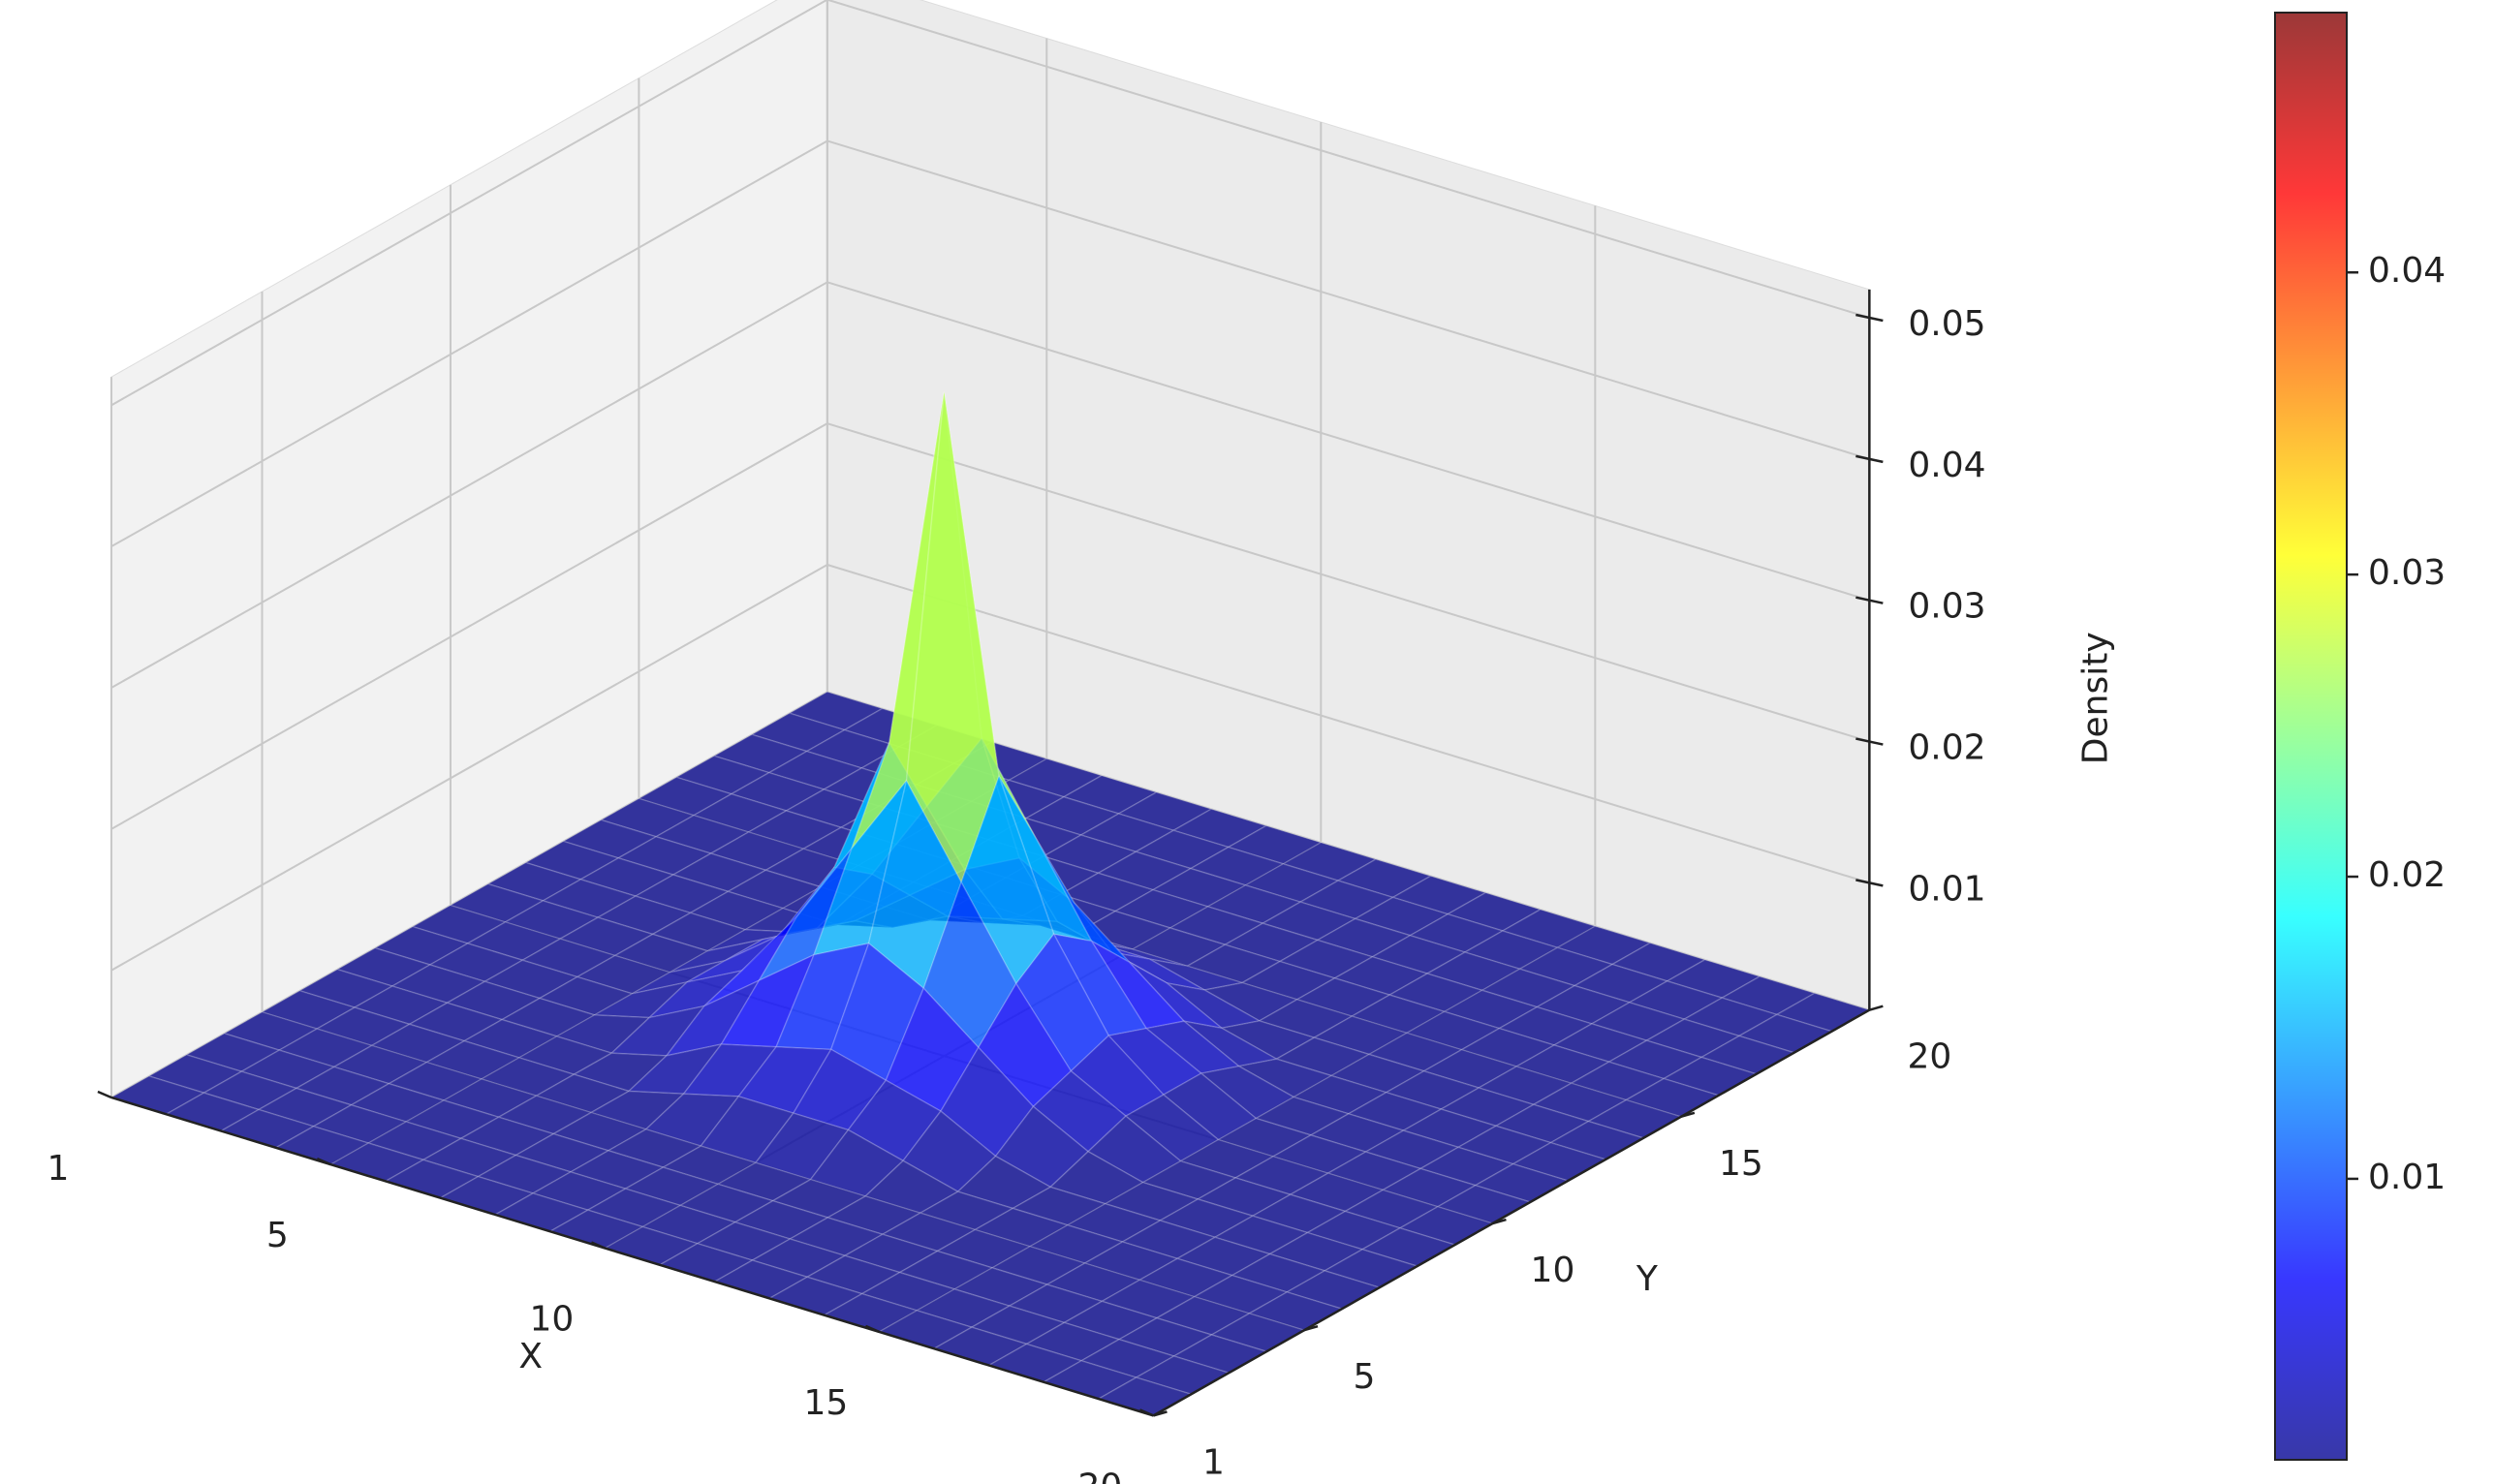 The width and height of the screenshot is (2494, 1484). I want to click on y-tick-label: 1, so click(1214, 1462).